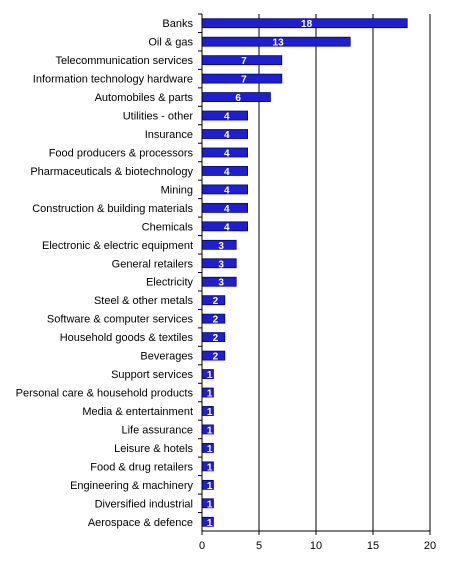 This screenshot has height=573, width=453. I want to click on category-label: Oil & gas, so click(170, 43).